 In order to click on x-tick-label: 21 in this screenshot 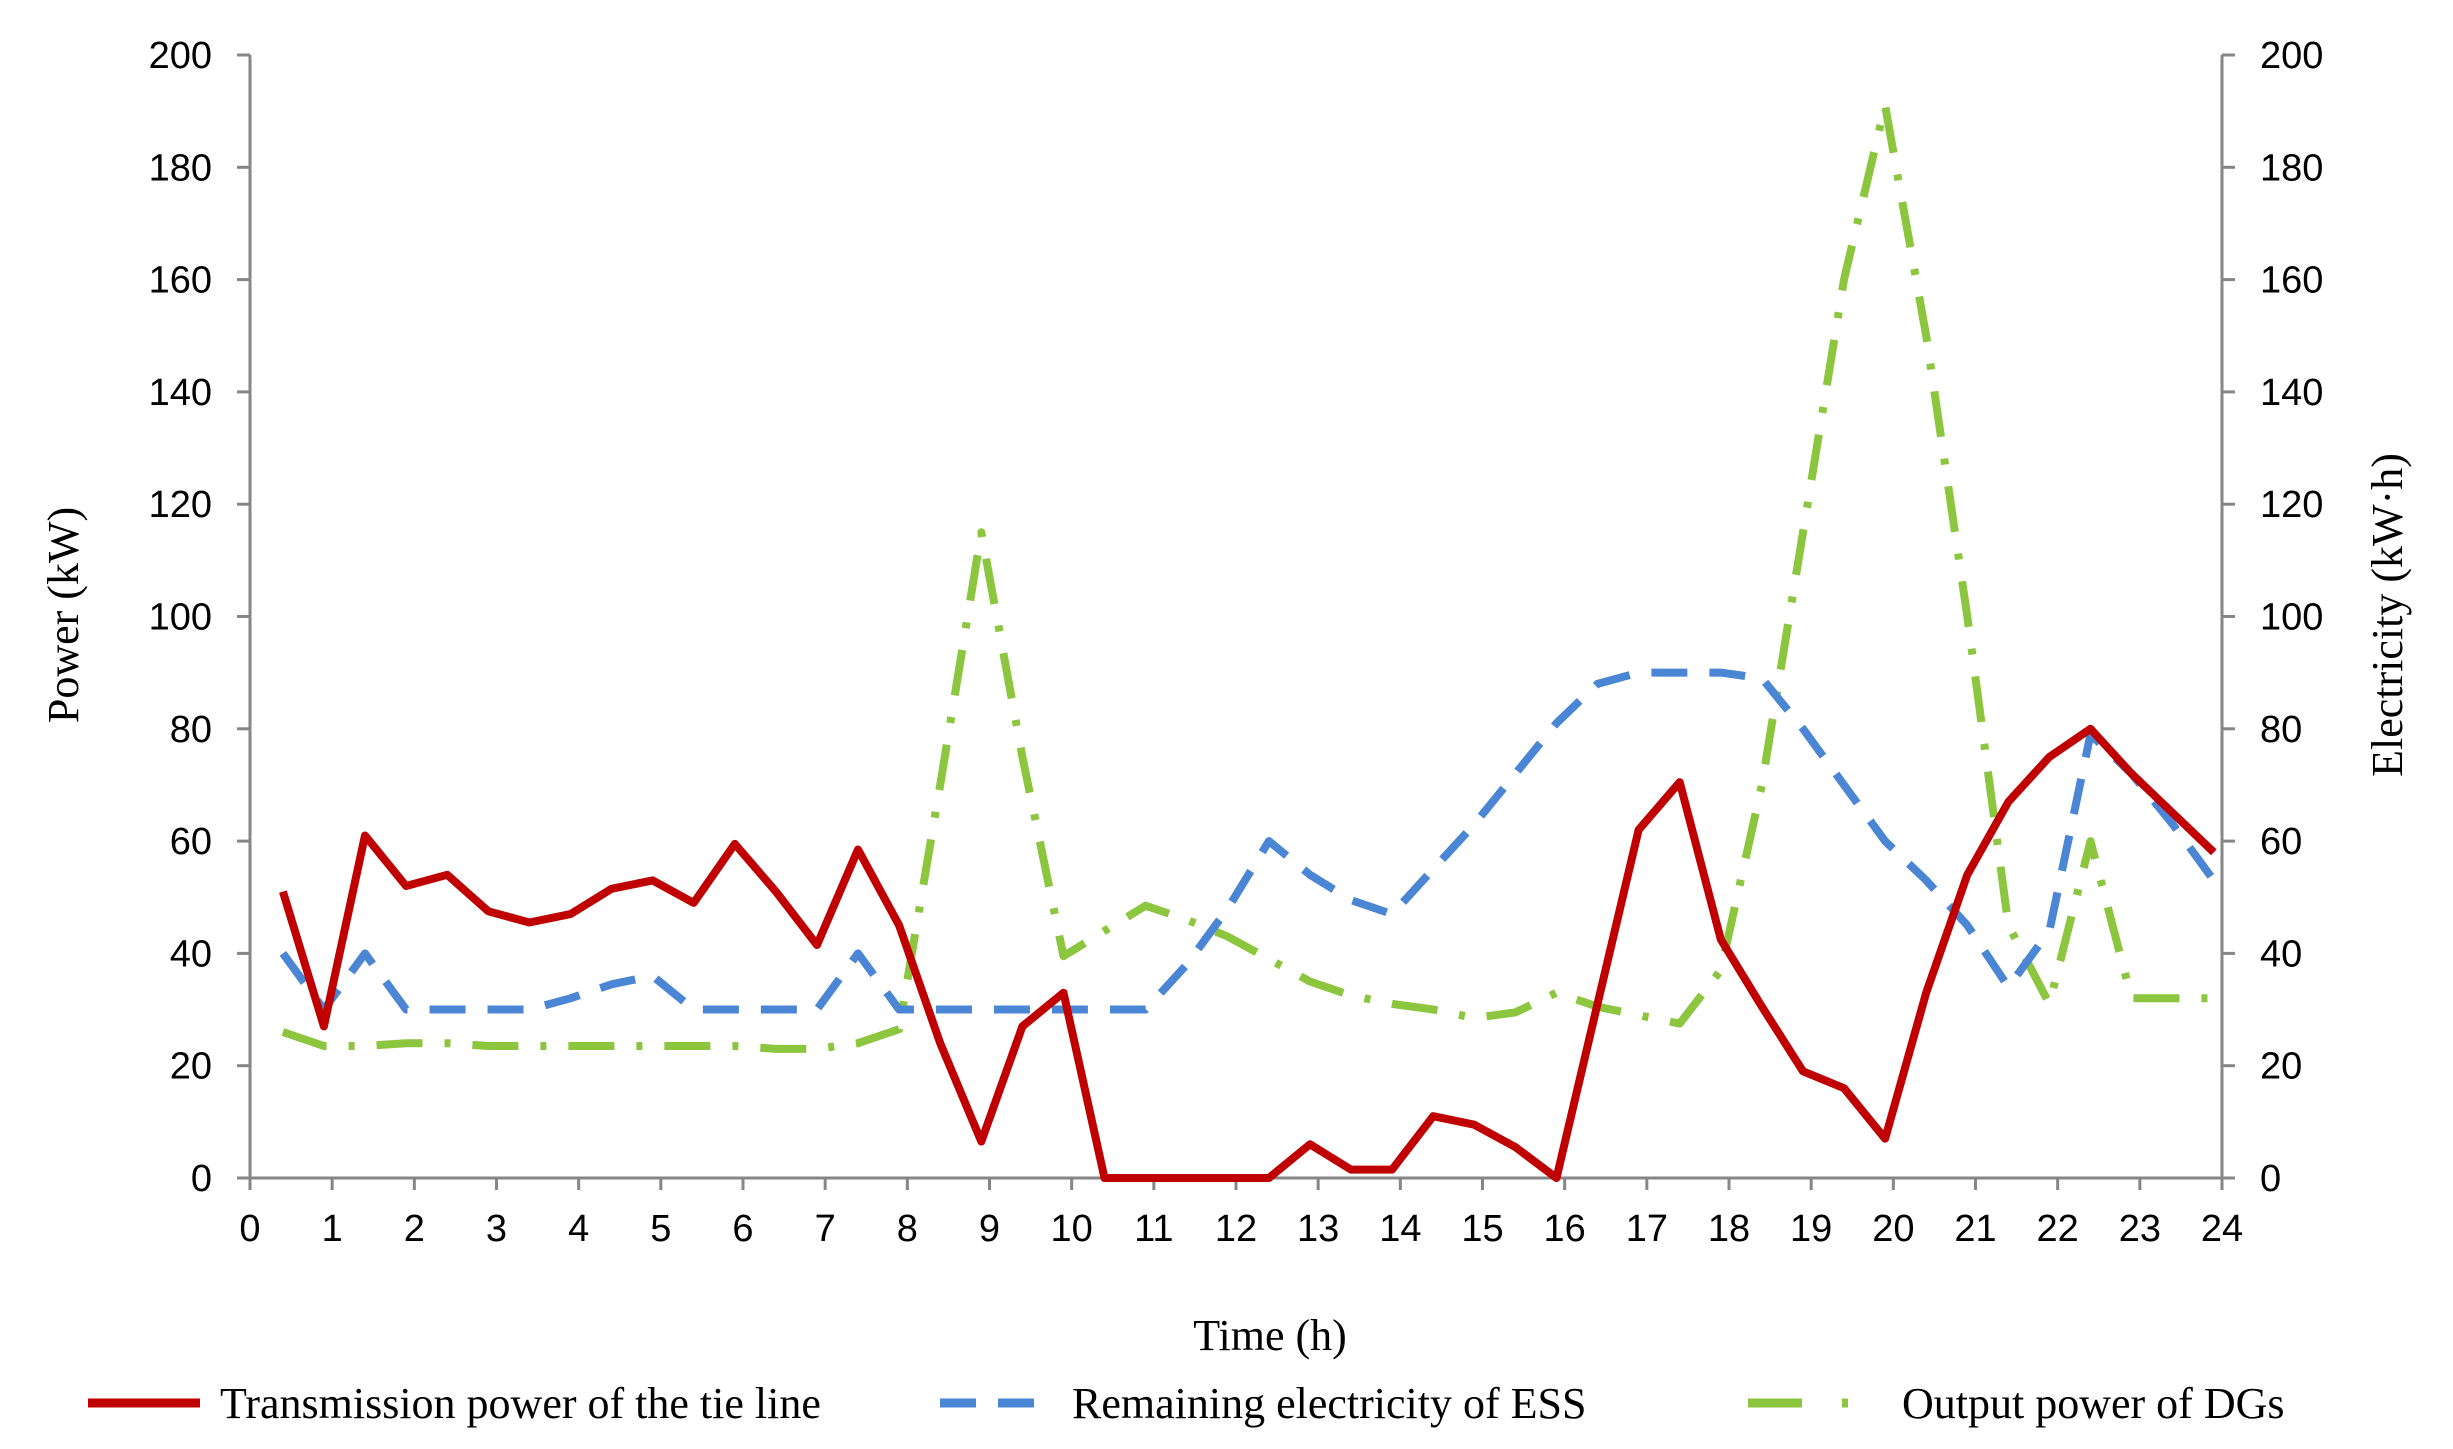, I will do `click(1975, 1229)`.